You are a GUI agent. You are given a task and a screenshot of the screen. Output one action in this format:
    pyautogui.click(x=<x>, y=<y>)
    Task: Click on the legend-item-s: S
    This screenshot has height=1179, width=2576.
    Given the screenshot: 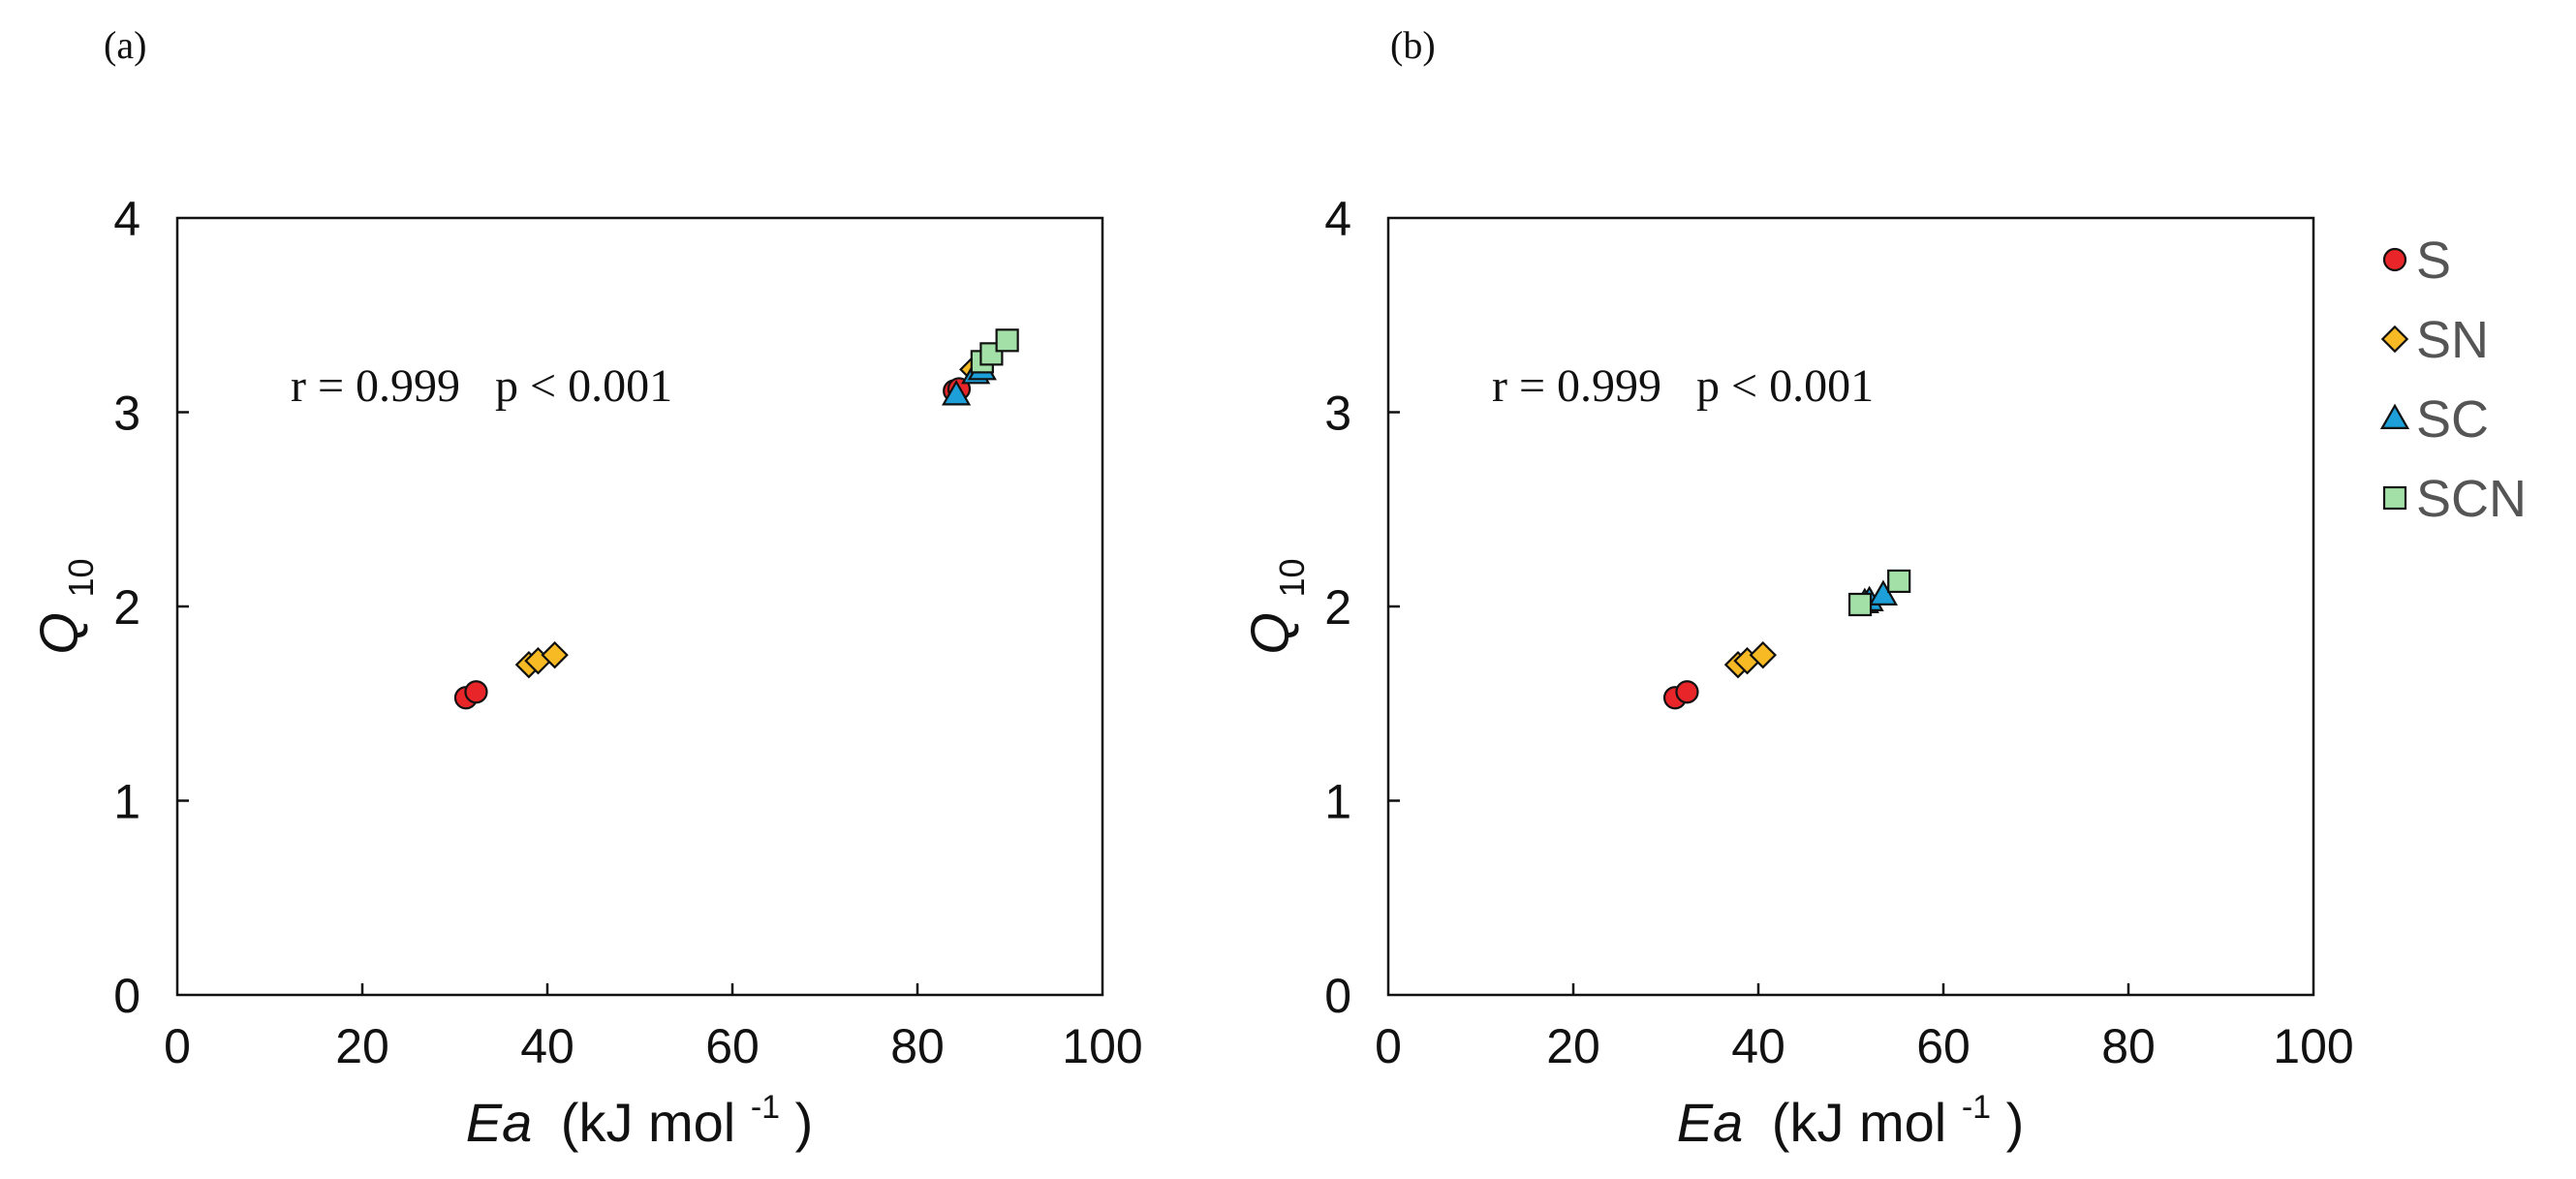 What is the action you would take?
    pyautogui.click(x=2416, y=261)
    